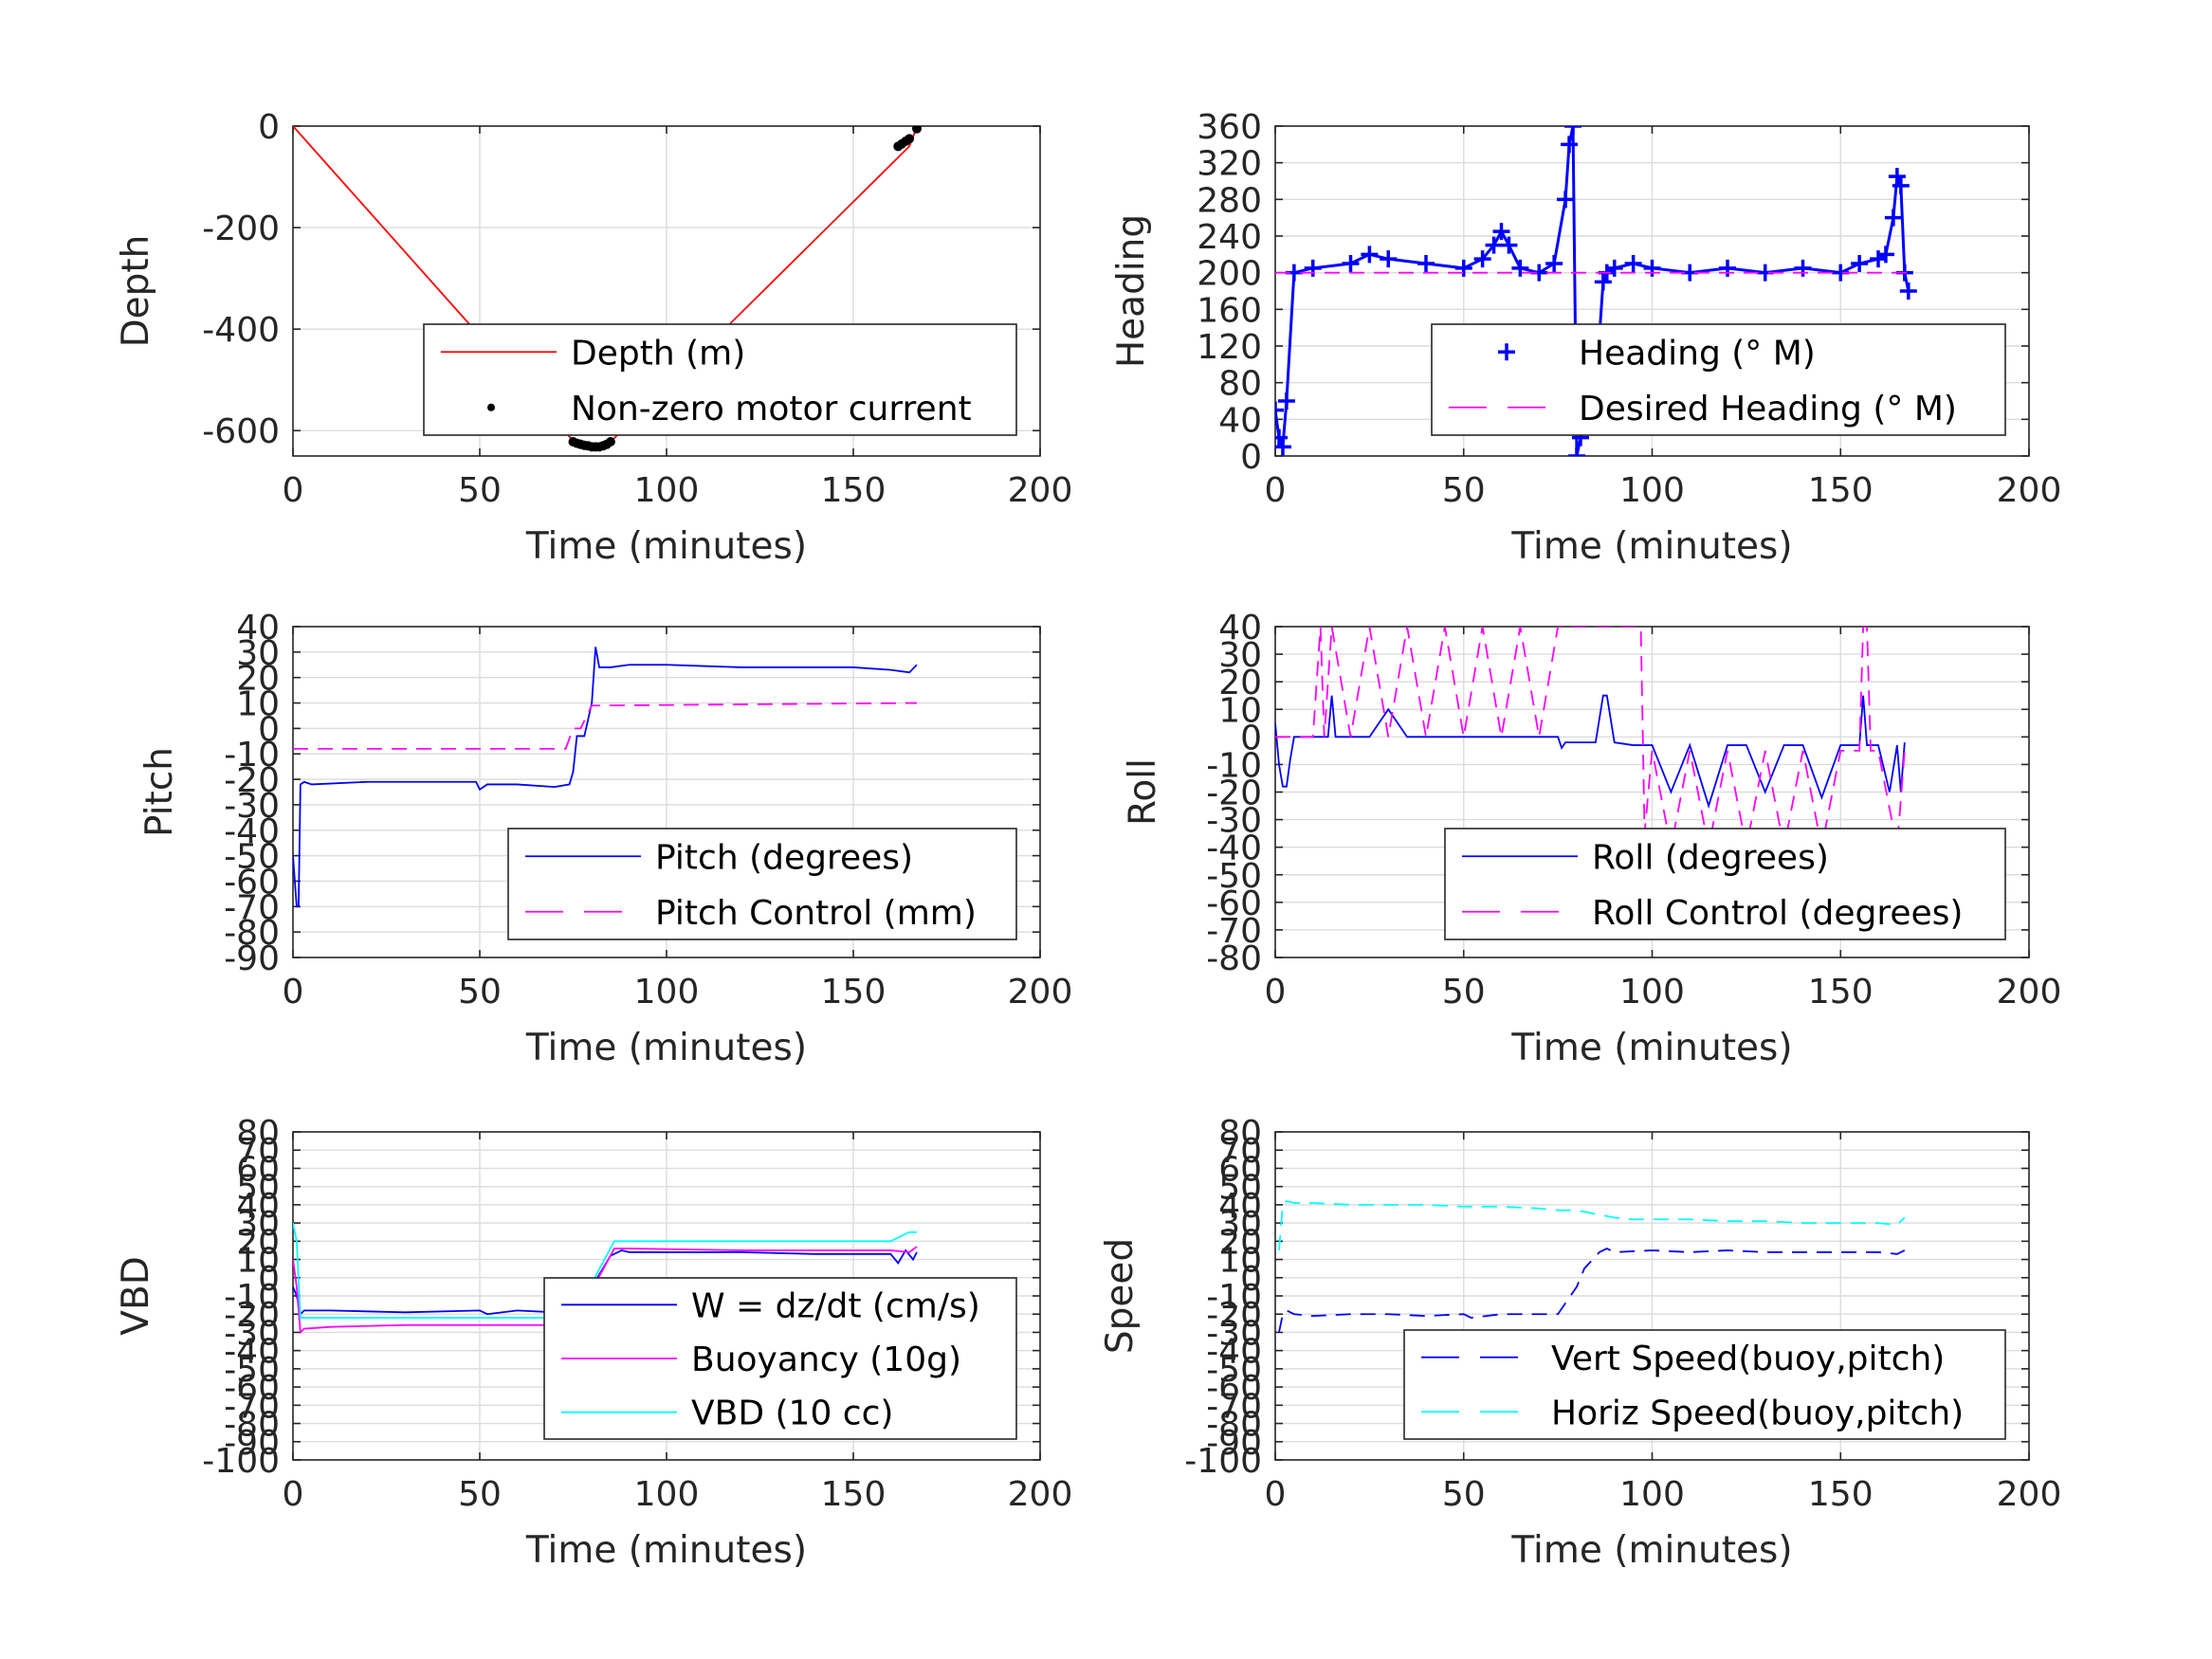  I want to click on y-tick-label: 70, so click(258, 1151).